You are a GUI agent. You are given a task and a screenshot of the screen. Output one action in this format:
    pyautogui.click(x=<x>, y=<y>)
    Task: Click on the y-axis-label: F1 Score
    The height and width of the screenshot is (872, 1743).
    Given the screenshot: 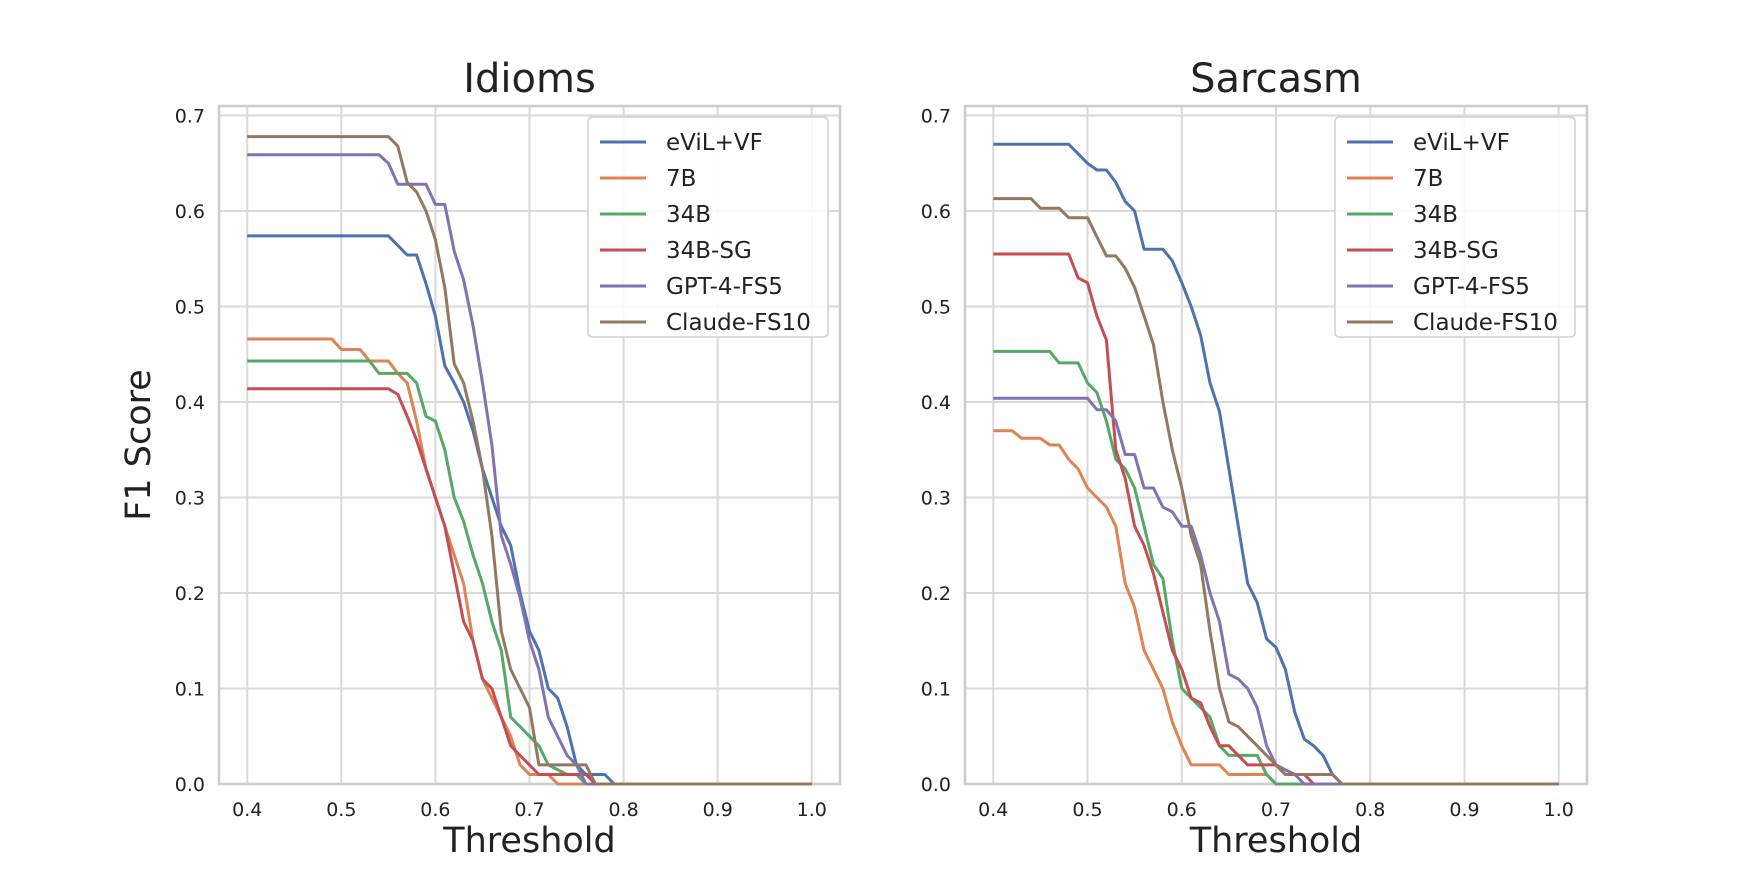 What is the action you would take?
    pyautogui.click(x=139, y=445)
    